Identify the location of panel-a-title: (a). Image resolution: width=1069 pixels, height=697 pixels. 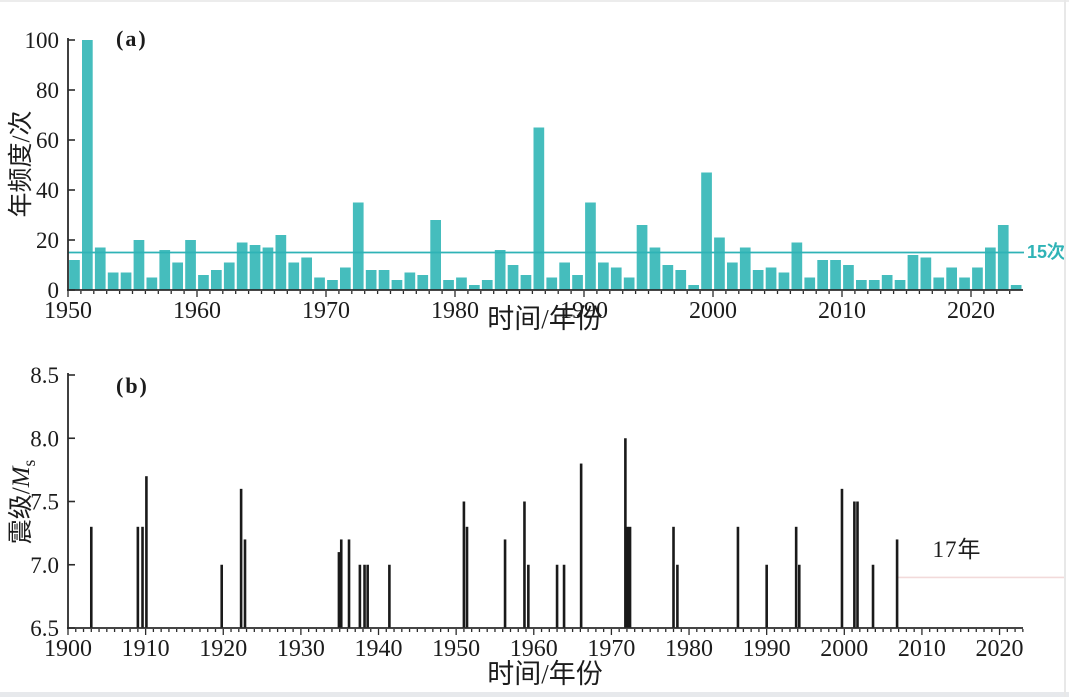
(132, 38).